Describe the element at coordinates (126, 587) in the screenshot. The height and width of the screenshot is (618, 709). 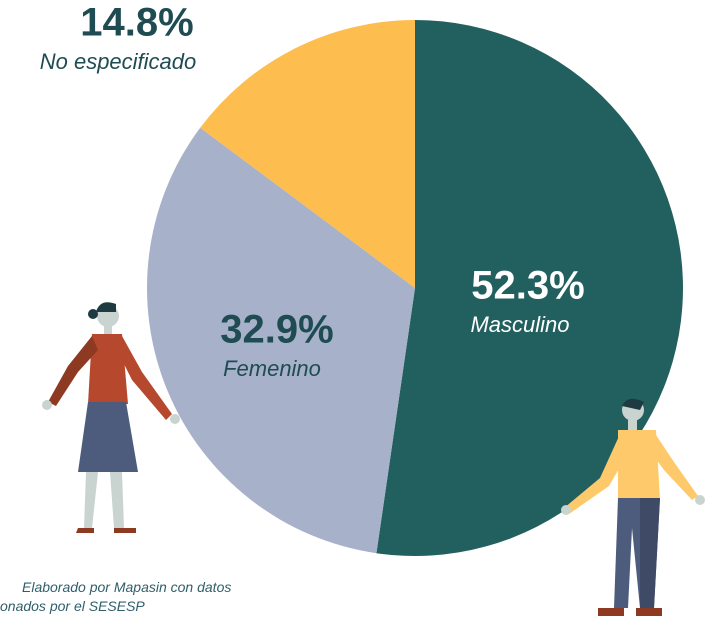
I see `source-line: Elaborado por Mapasin con datos` at that location.